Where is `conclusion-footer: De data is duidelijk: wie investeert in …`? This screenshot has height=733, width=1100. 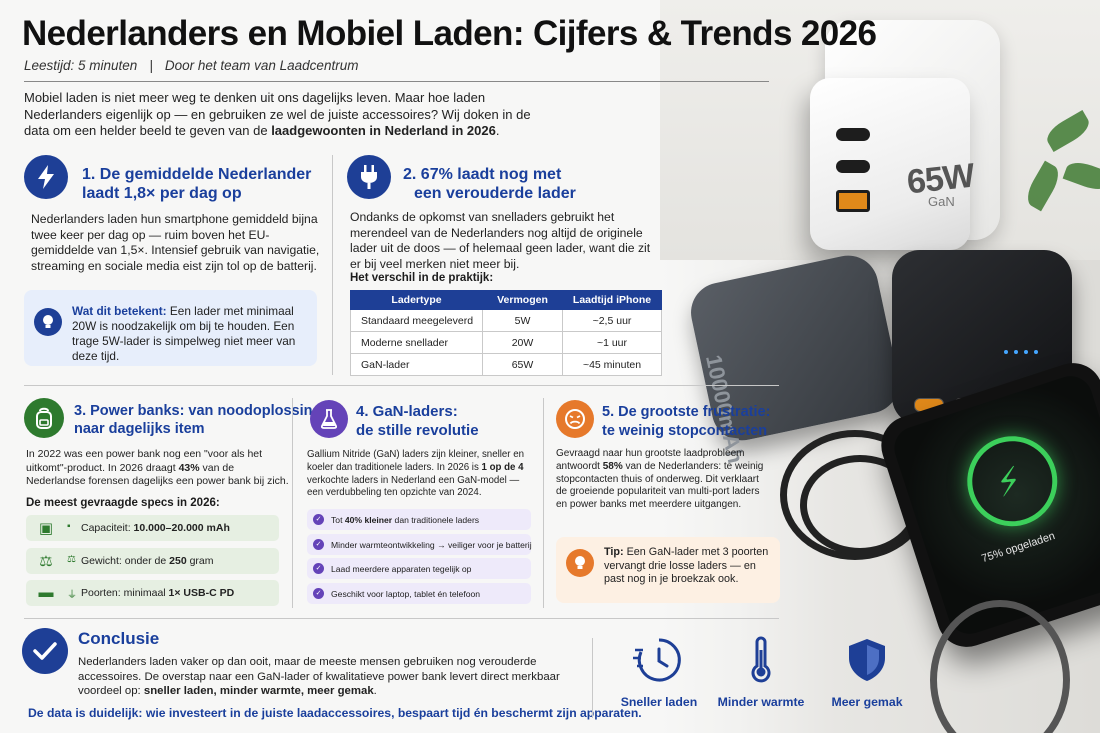
conclusion-footer: De data is duidelijk: wie investeert in … is located at coordinates (335, 713).